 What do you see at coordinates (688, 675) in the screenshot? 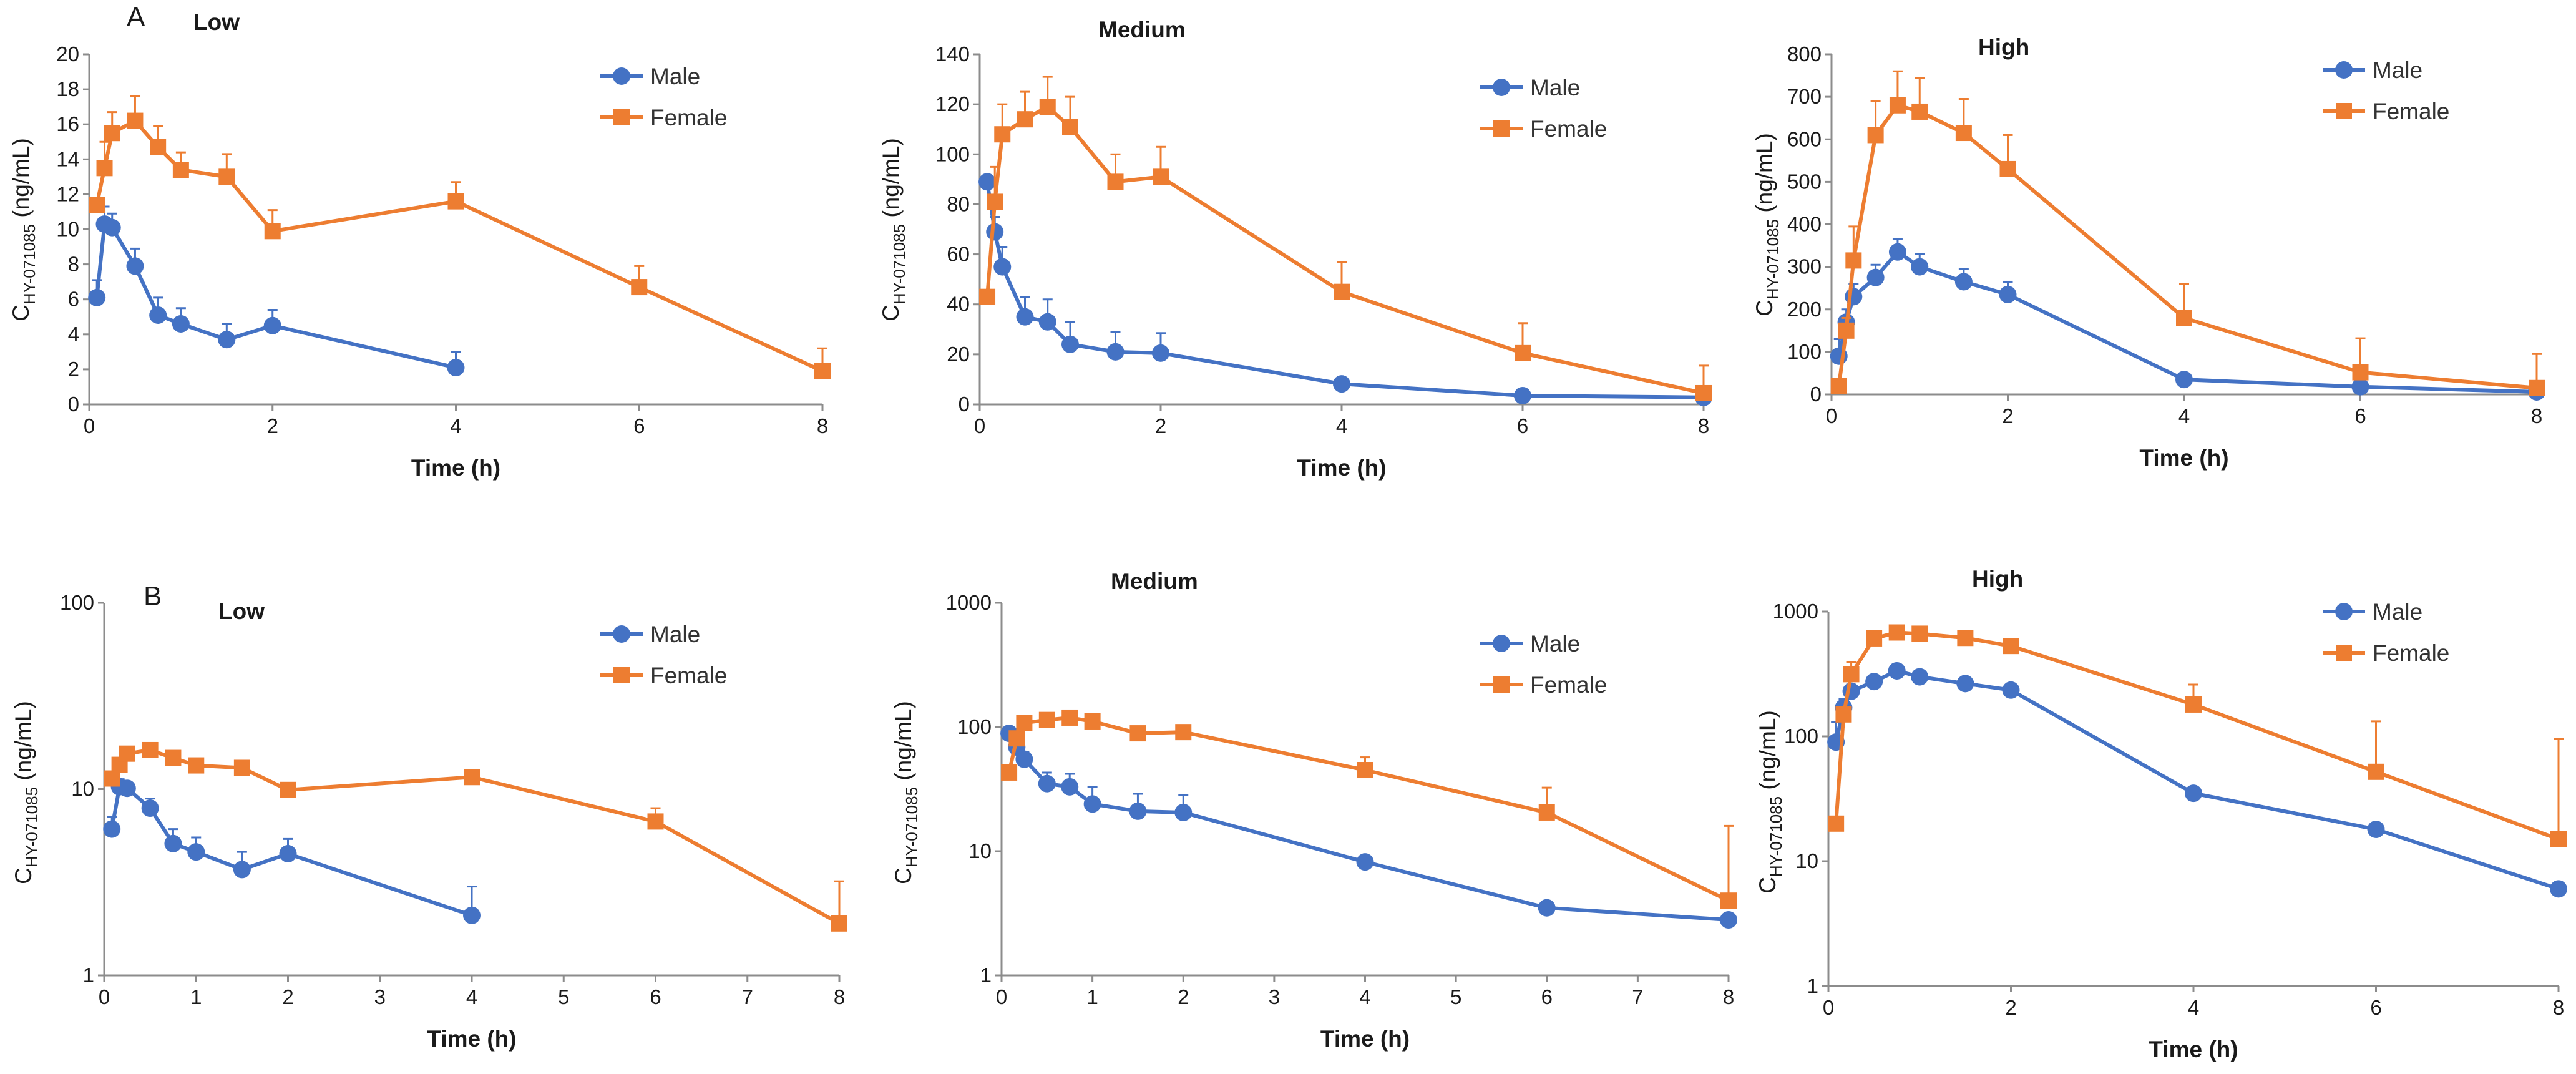
I see `legend-label: Female` at bounding box center [688, 675].